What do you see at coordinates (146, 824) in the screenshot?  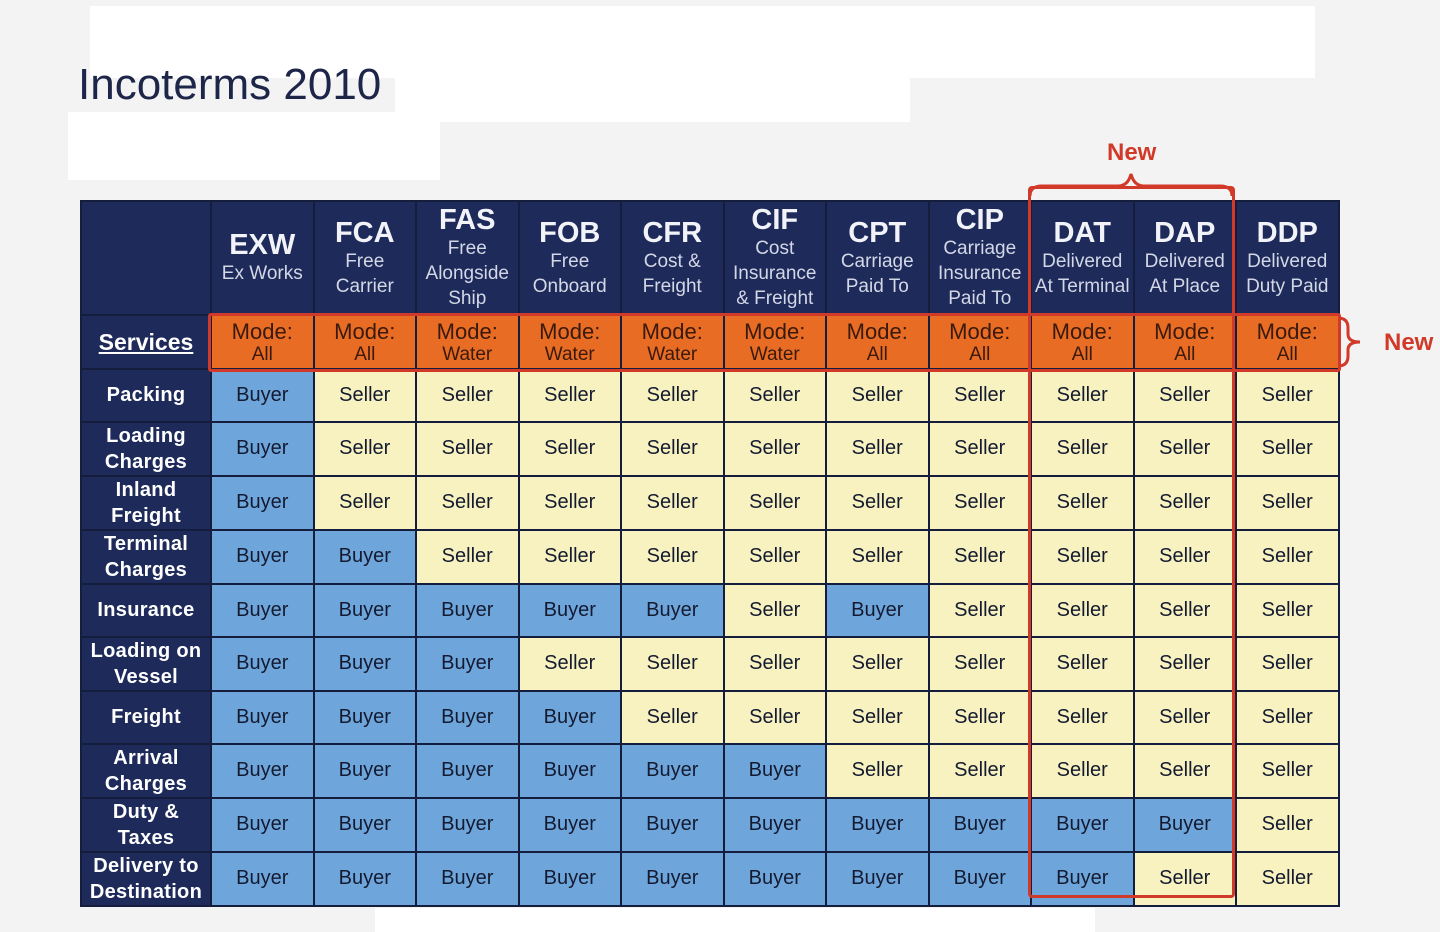 I see `service-label: Duty & Taxes` at bounding box center [146, 824].